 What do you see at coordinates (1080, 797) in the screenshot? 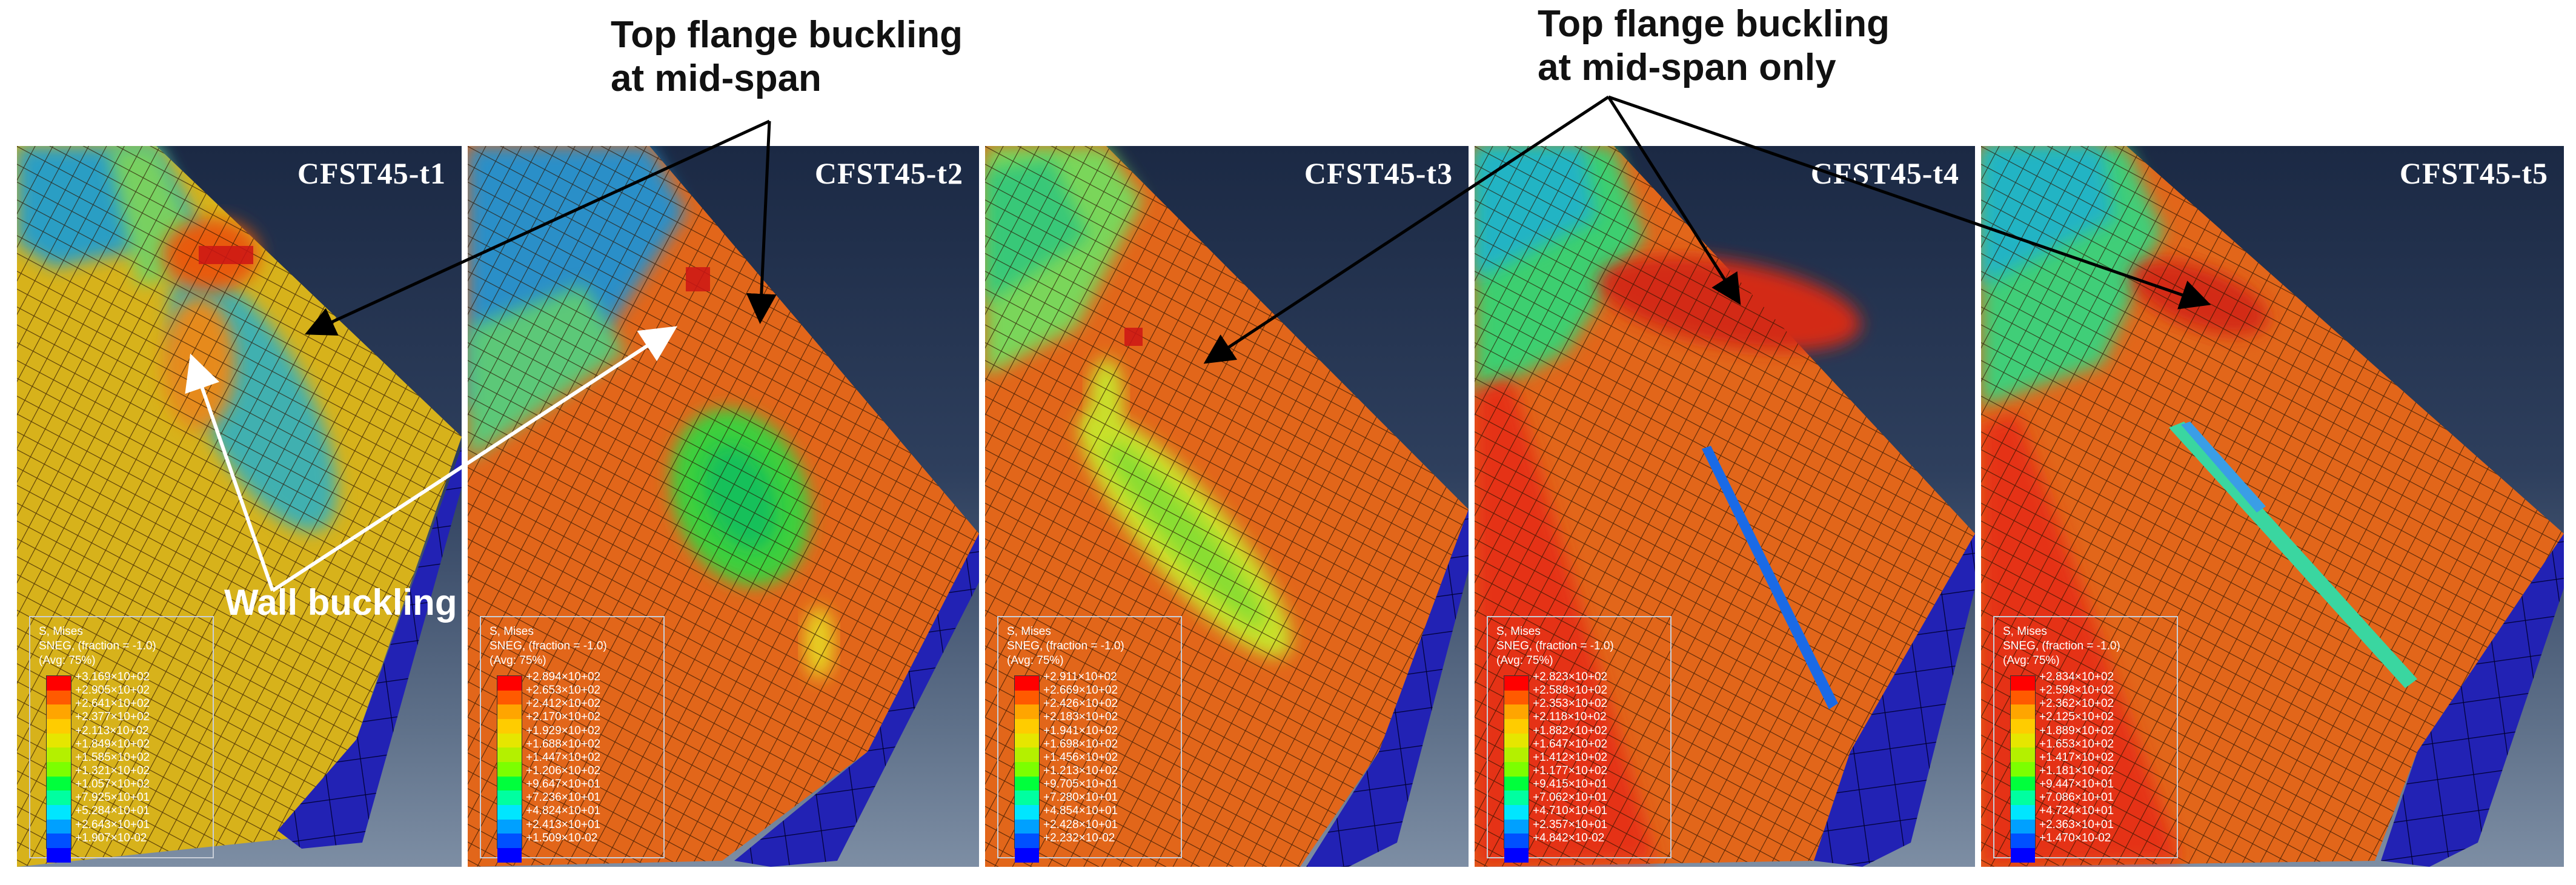
I see `legend-value: +7.280×10+01` at bounding box center [1080, 797].